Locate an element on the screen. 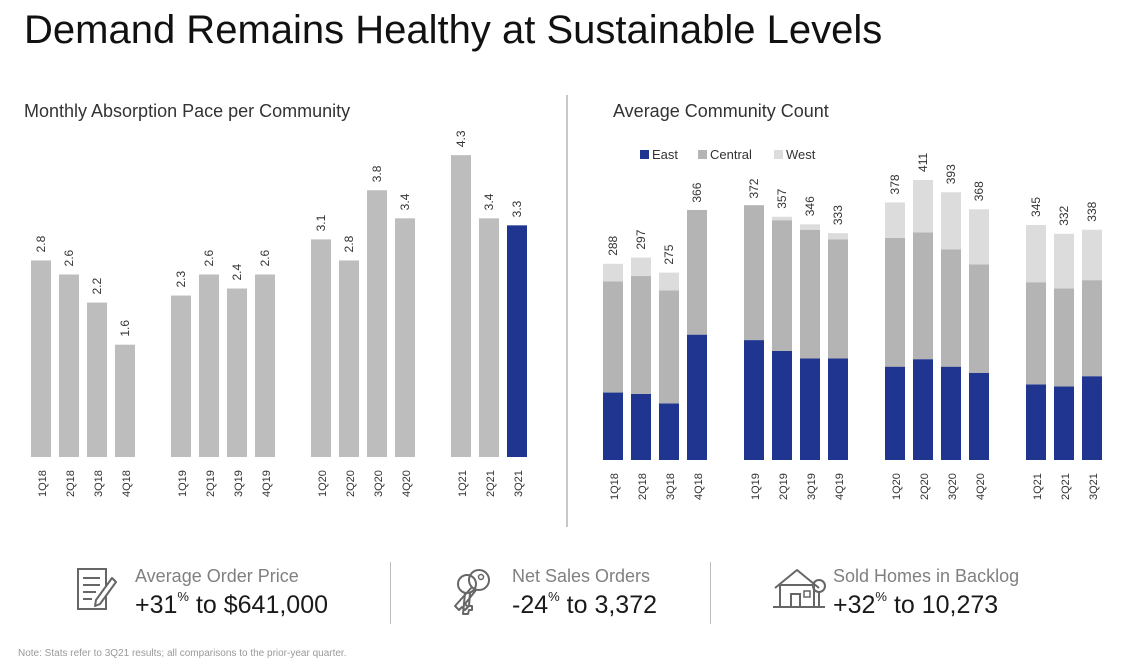 Image resolution: width=1130 pixels, height=669 pixels. data-label-1q19: 372 is located at coordinates (754, 188).